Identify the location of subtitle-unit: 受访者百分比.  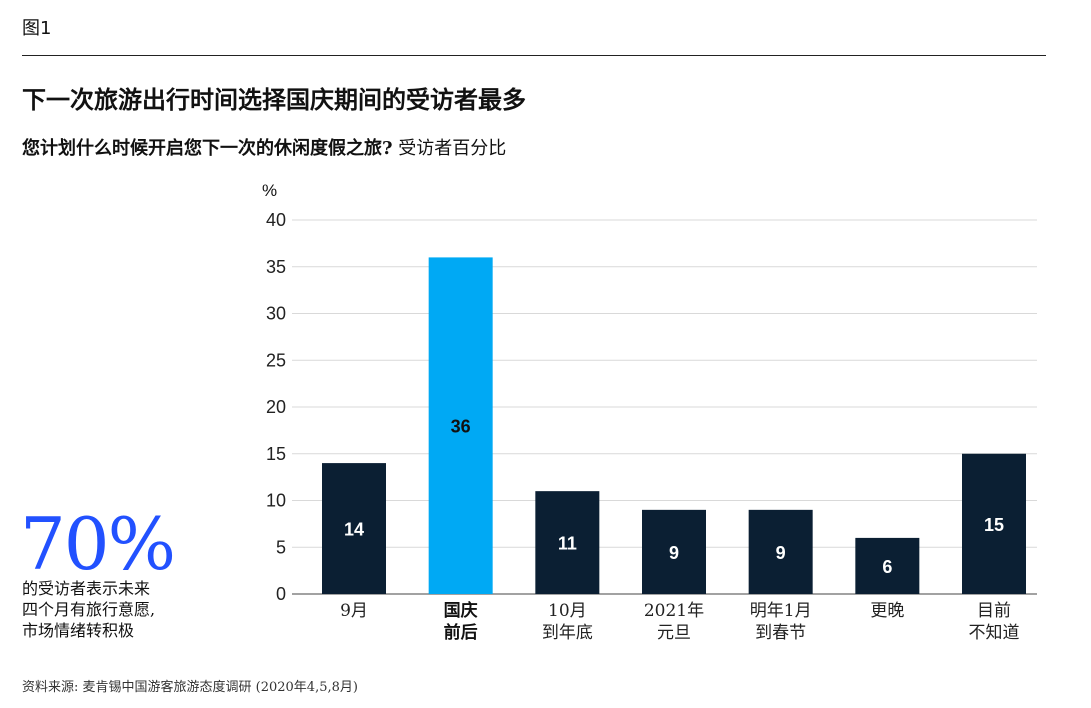
(452, 148).